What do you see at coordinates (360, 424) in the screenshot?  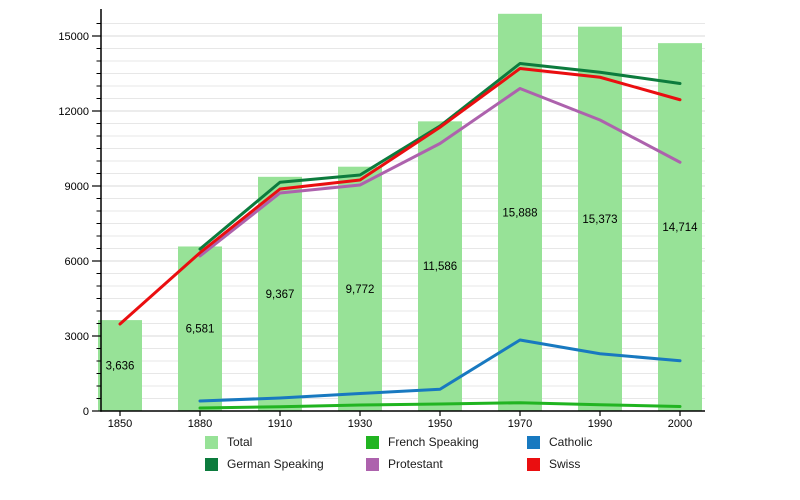 I see `x-tick-label: 1930` at bounding box center [360, 424].